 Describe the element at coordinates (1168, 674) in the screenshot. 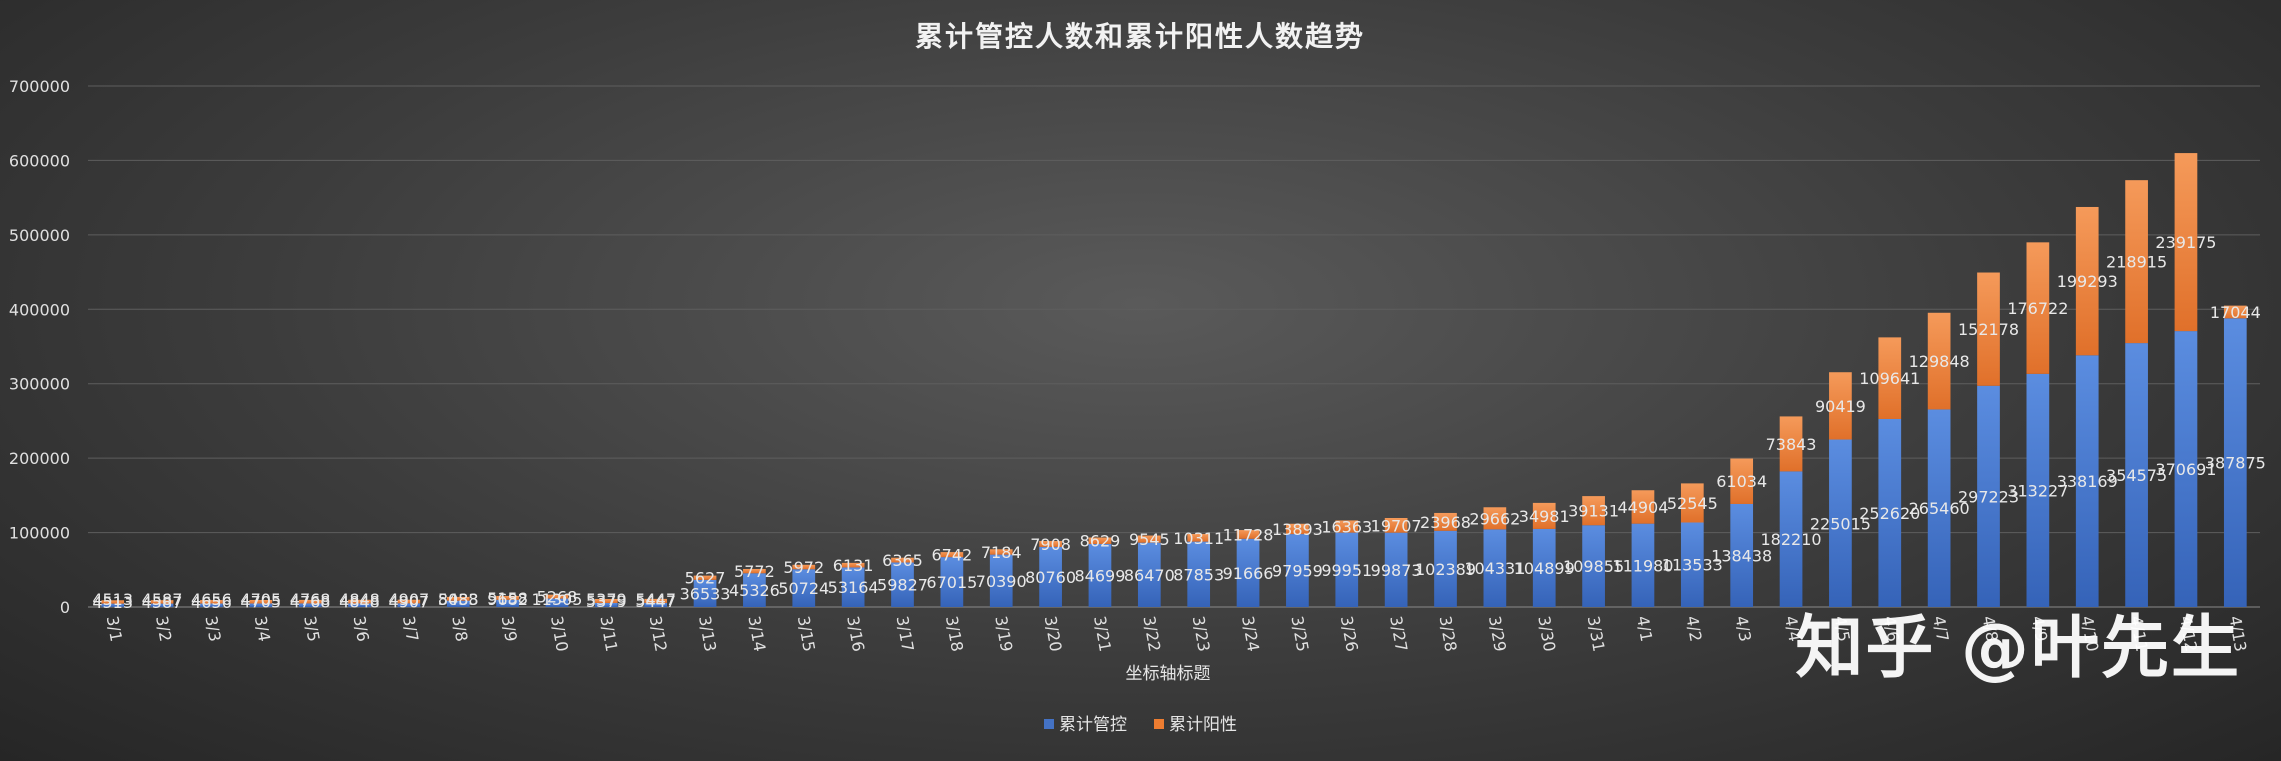

I see `x-axis-title: 坐标轴标题` at that location.